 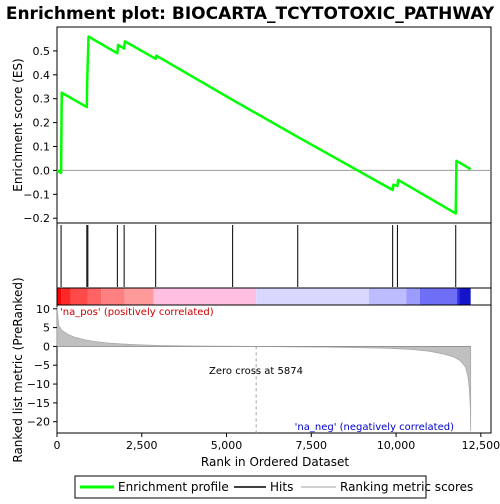 I want to click on negative-correlation-label: 'na_neg' (negatively correlated), so click(x=374, y=427).